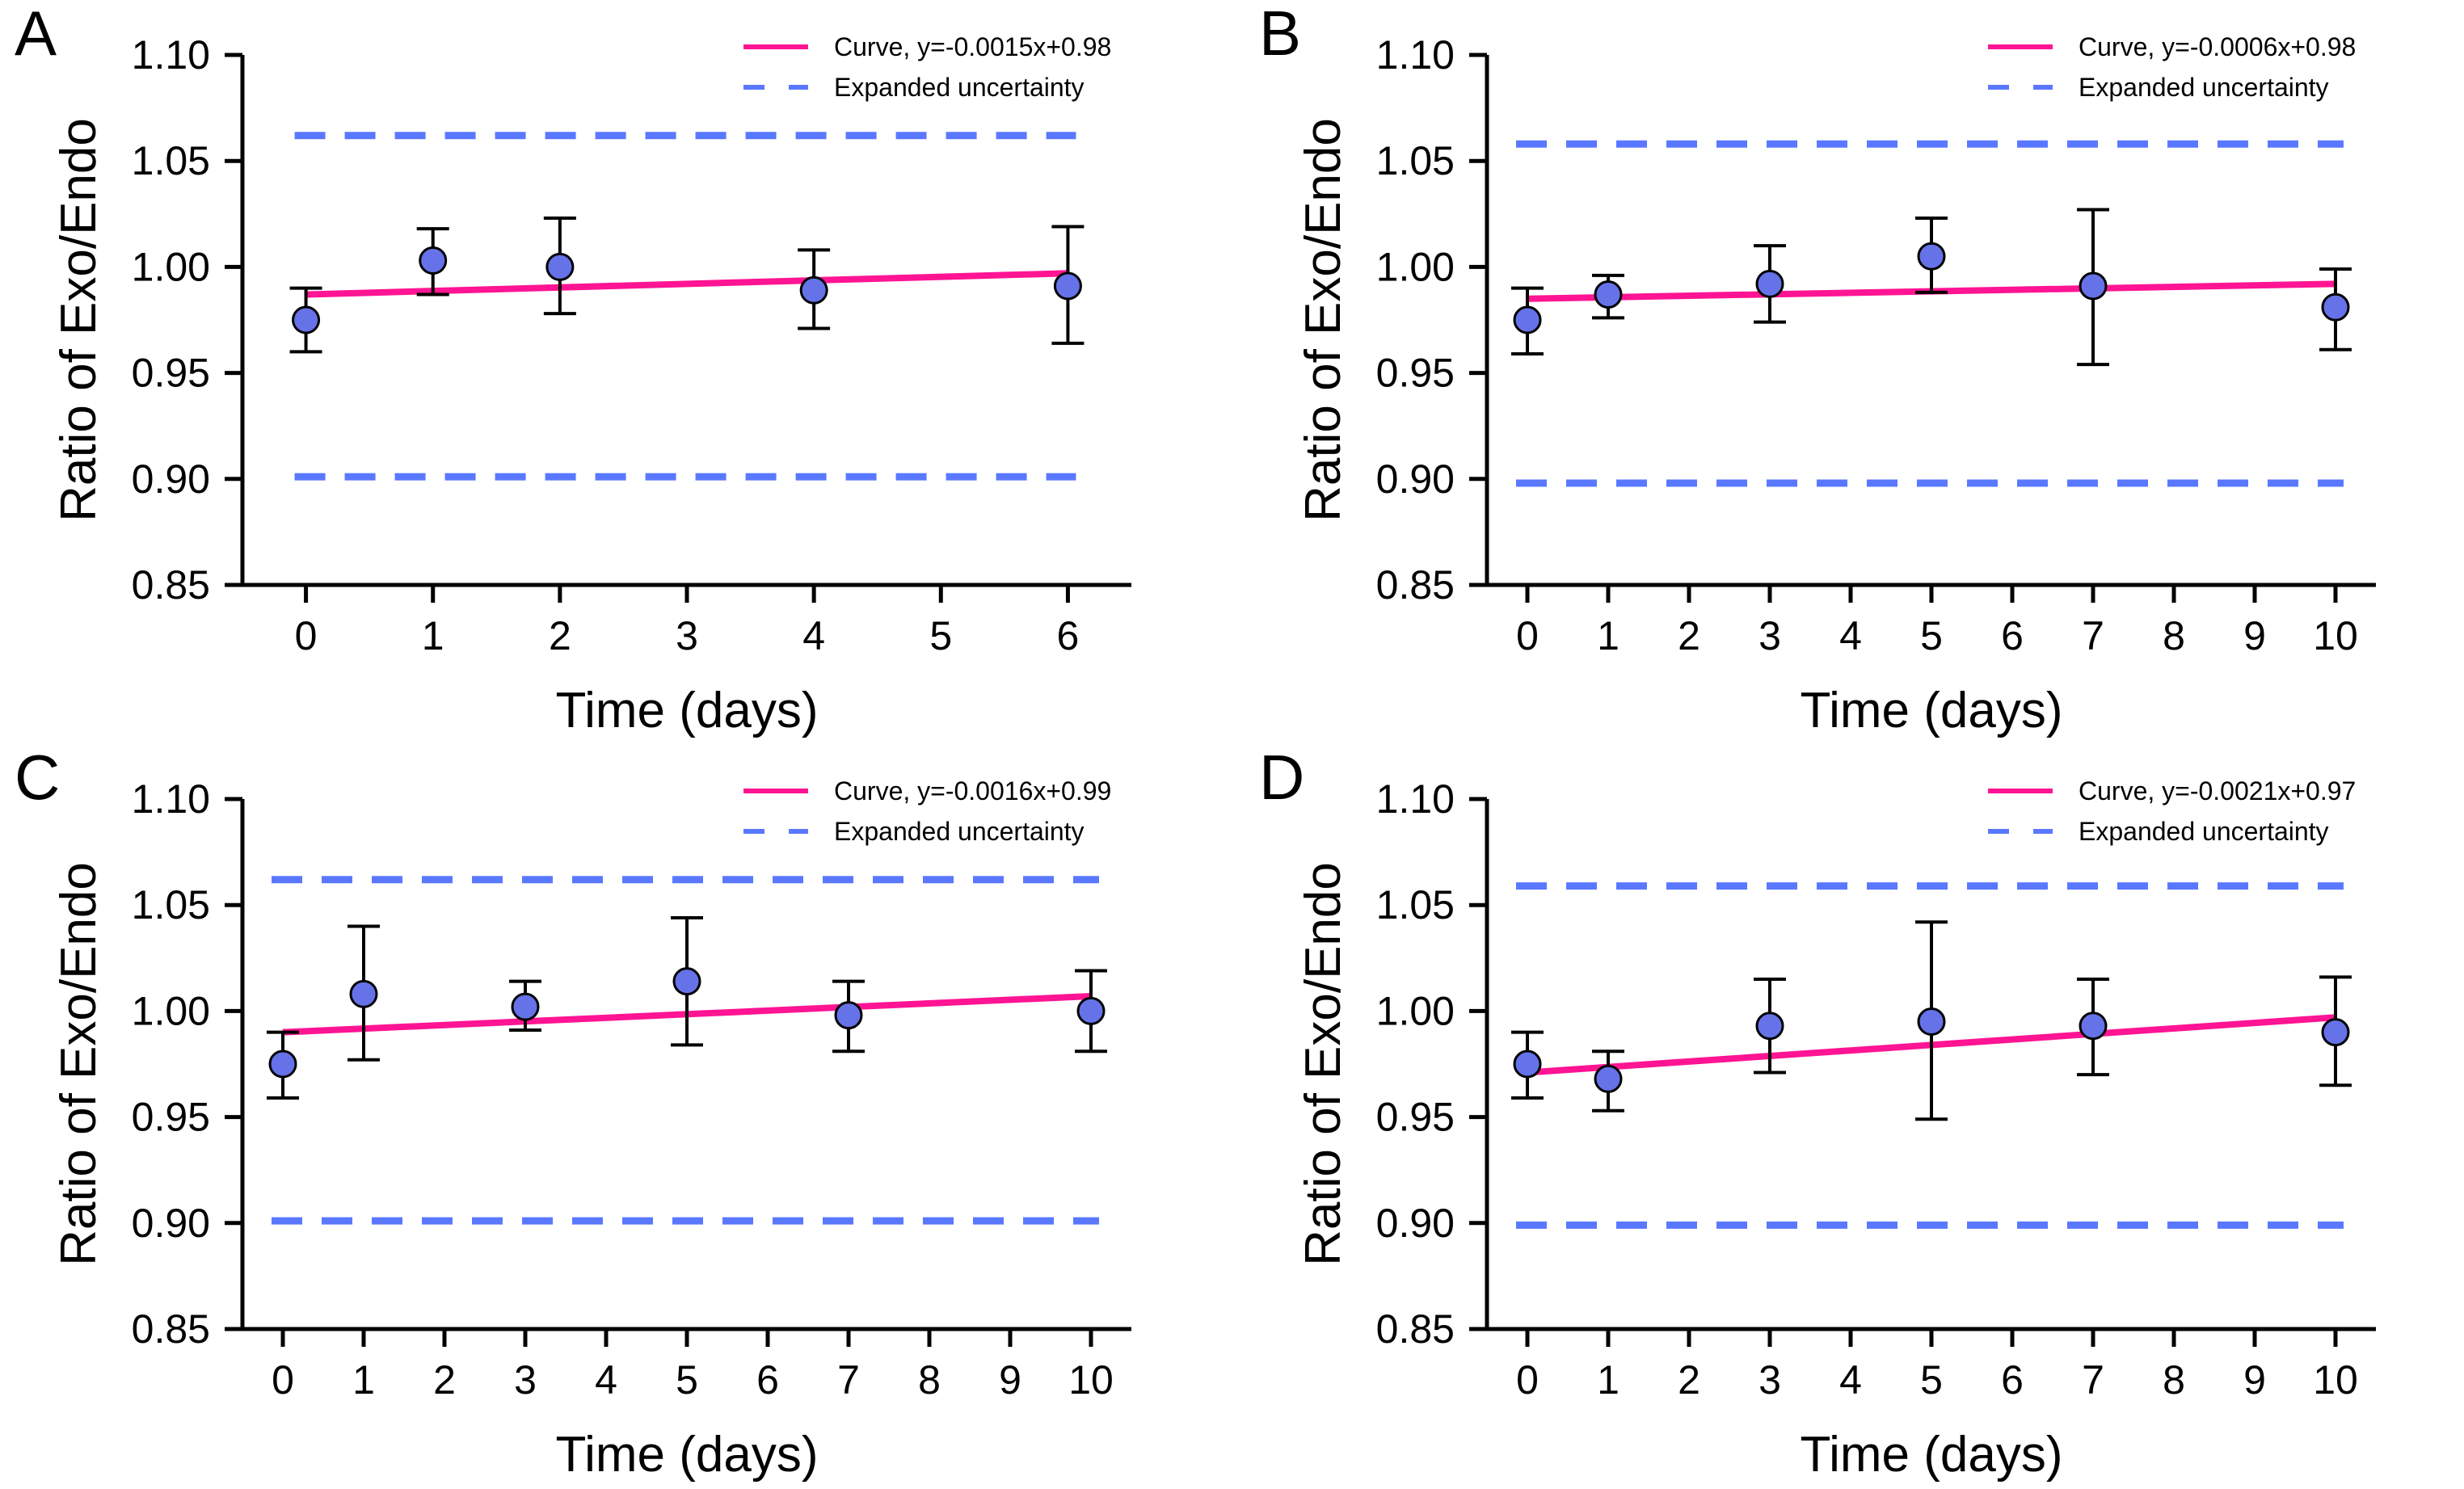  I want to click on legend-curve-label: Curve, y=-0.0021x+0.97, so click(2217, 790).